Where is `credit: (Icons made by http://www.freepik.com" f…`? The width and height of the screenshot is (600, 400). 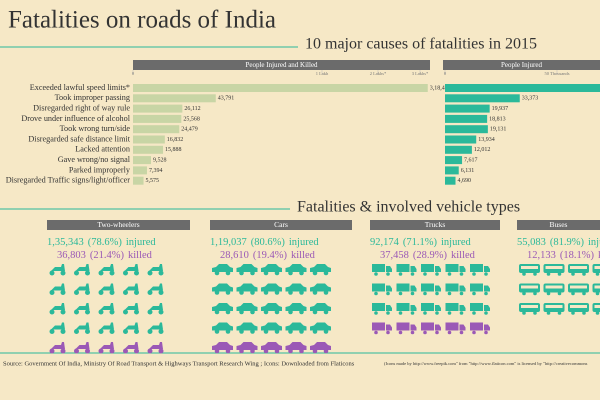
credit: (Icons made by http://www.freepik.com" f… is located at coordinates (486, 363).